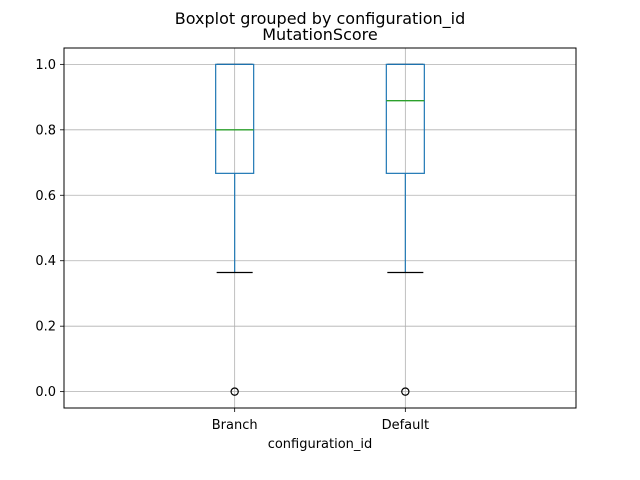 This screenshot has height=480, width=640. What do you see at coordinates (45, 392) in the screenshot?
I see `y-tick-label: 0.0` at bounding box center [45, 392].